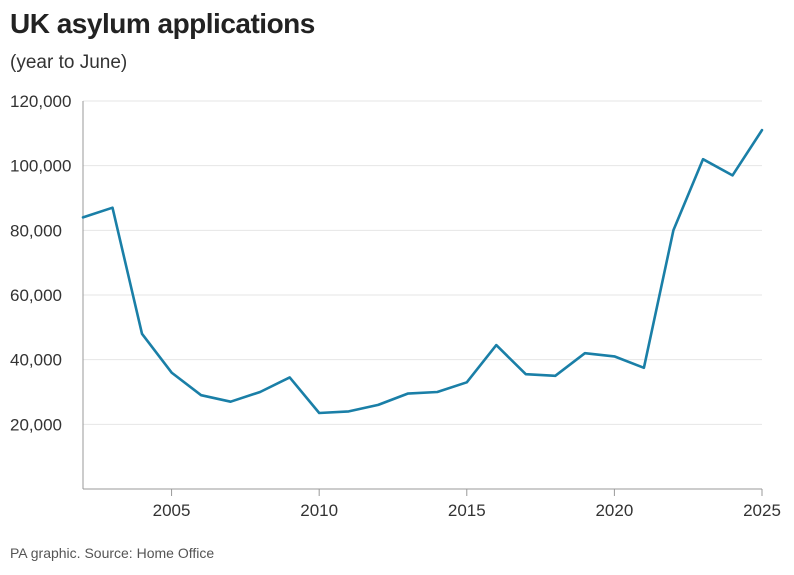 This screenshot has width=794, height=575. What do you see at coordinates (36, 424) in the screenshot?
I see `y-tick-label: 20,000` at bounding box center [36, 424].